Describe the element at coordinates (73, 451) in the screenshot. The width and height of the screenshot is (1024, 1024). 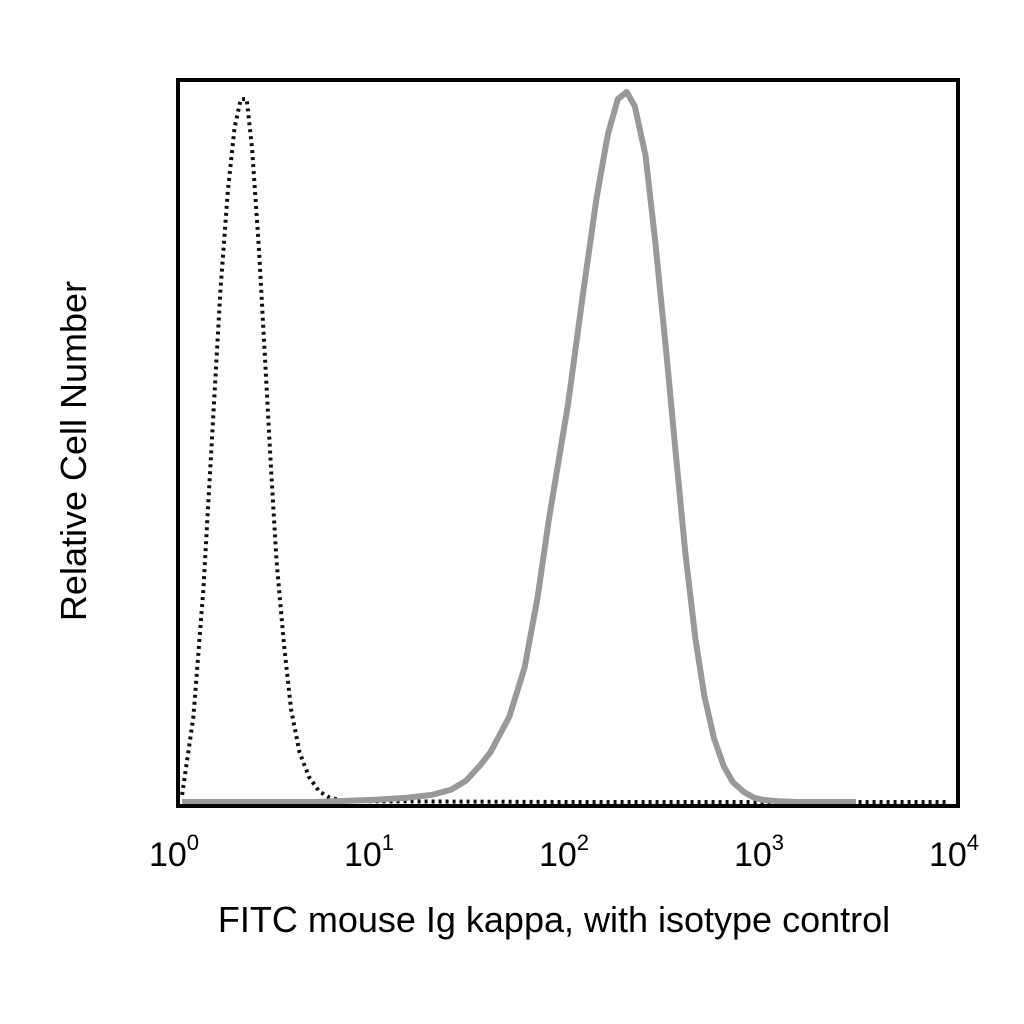
I see `y-axis-label: Relative Cell Number` at that location.